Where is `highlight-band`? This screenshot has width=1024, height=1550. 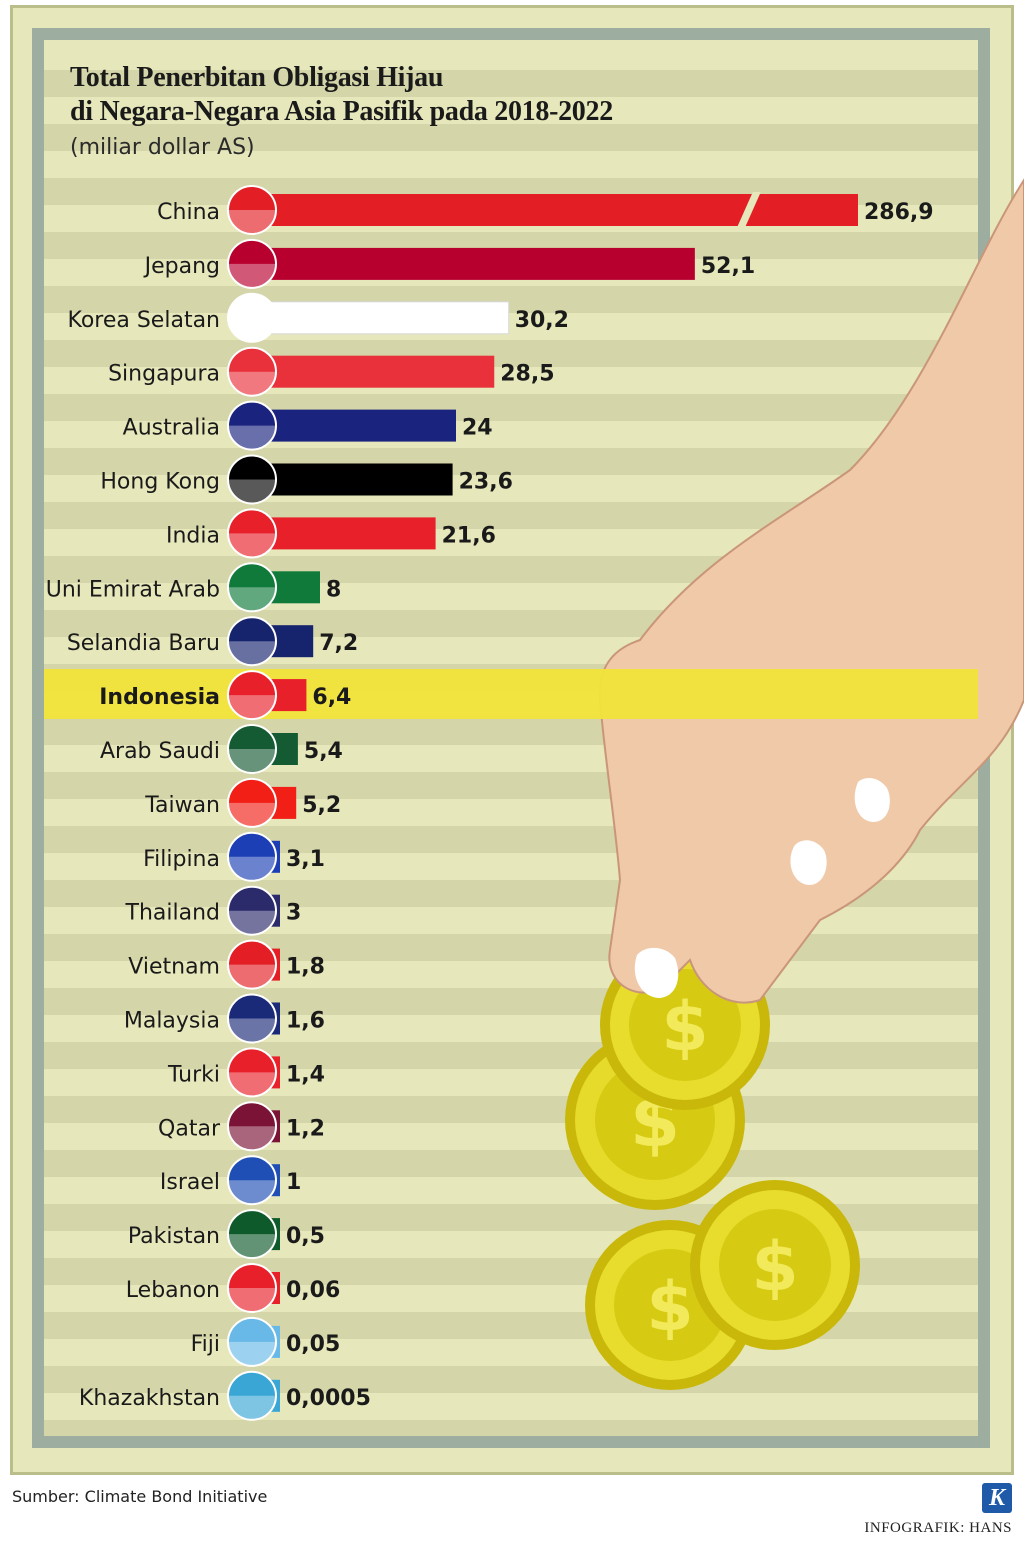 highlight-band is located at coordinates (511, 694).